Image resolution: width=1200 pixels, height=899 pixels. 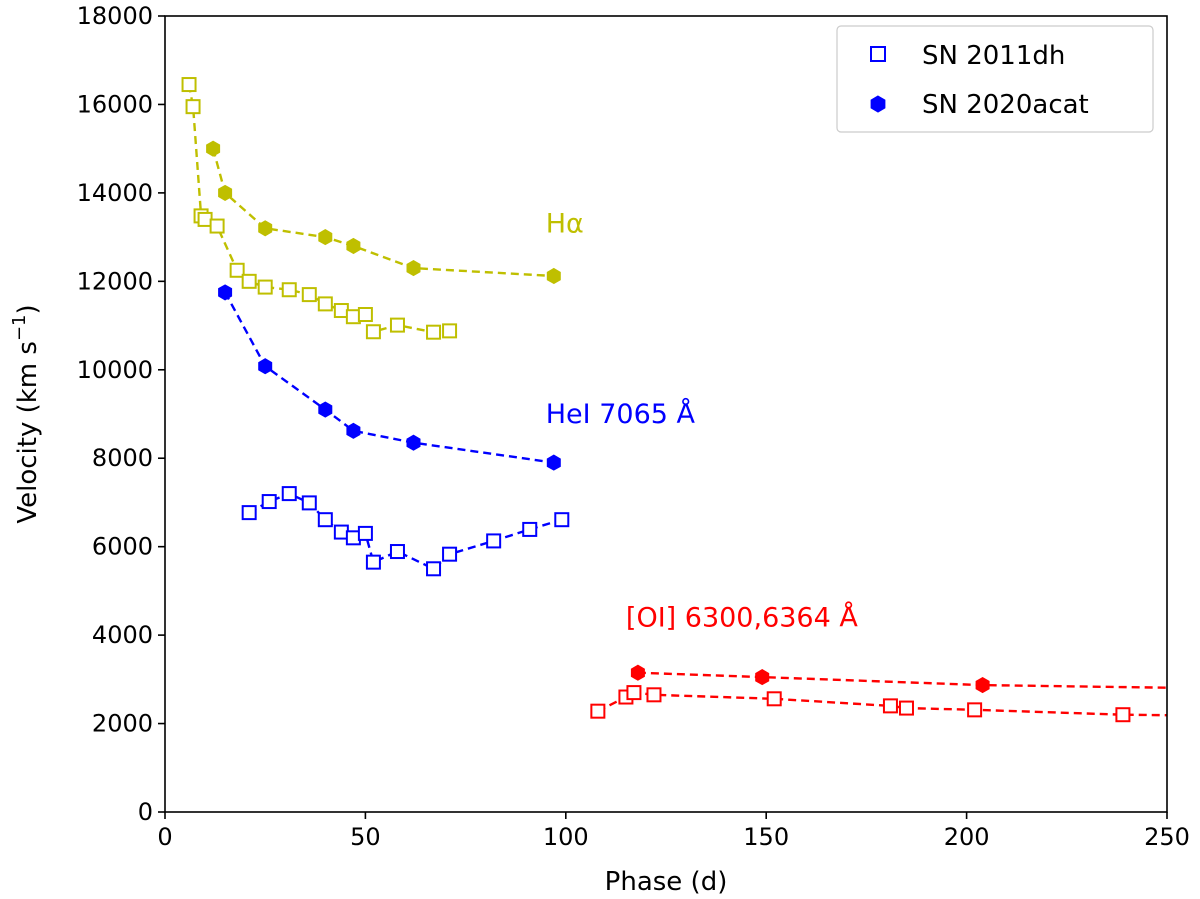 I want to click on x-tick-label: 0, so click(x=164, y=837).